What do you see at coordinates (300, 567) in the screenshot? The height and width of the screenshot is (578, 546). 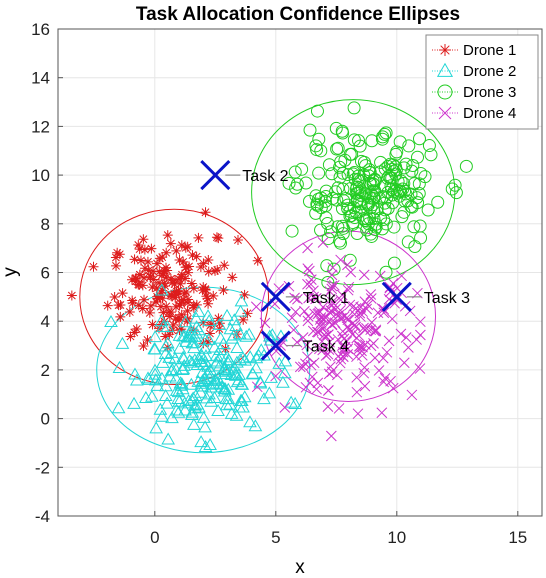 I see `x-axis-label: x` at bounding box center [300, 567].